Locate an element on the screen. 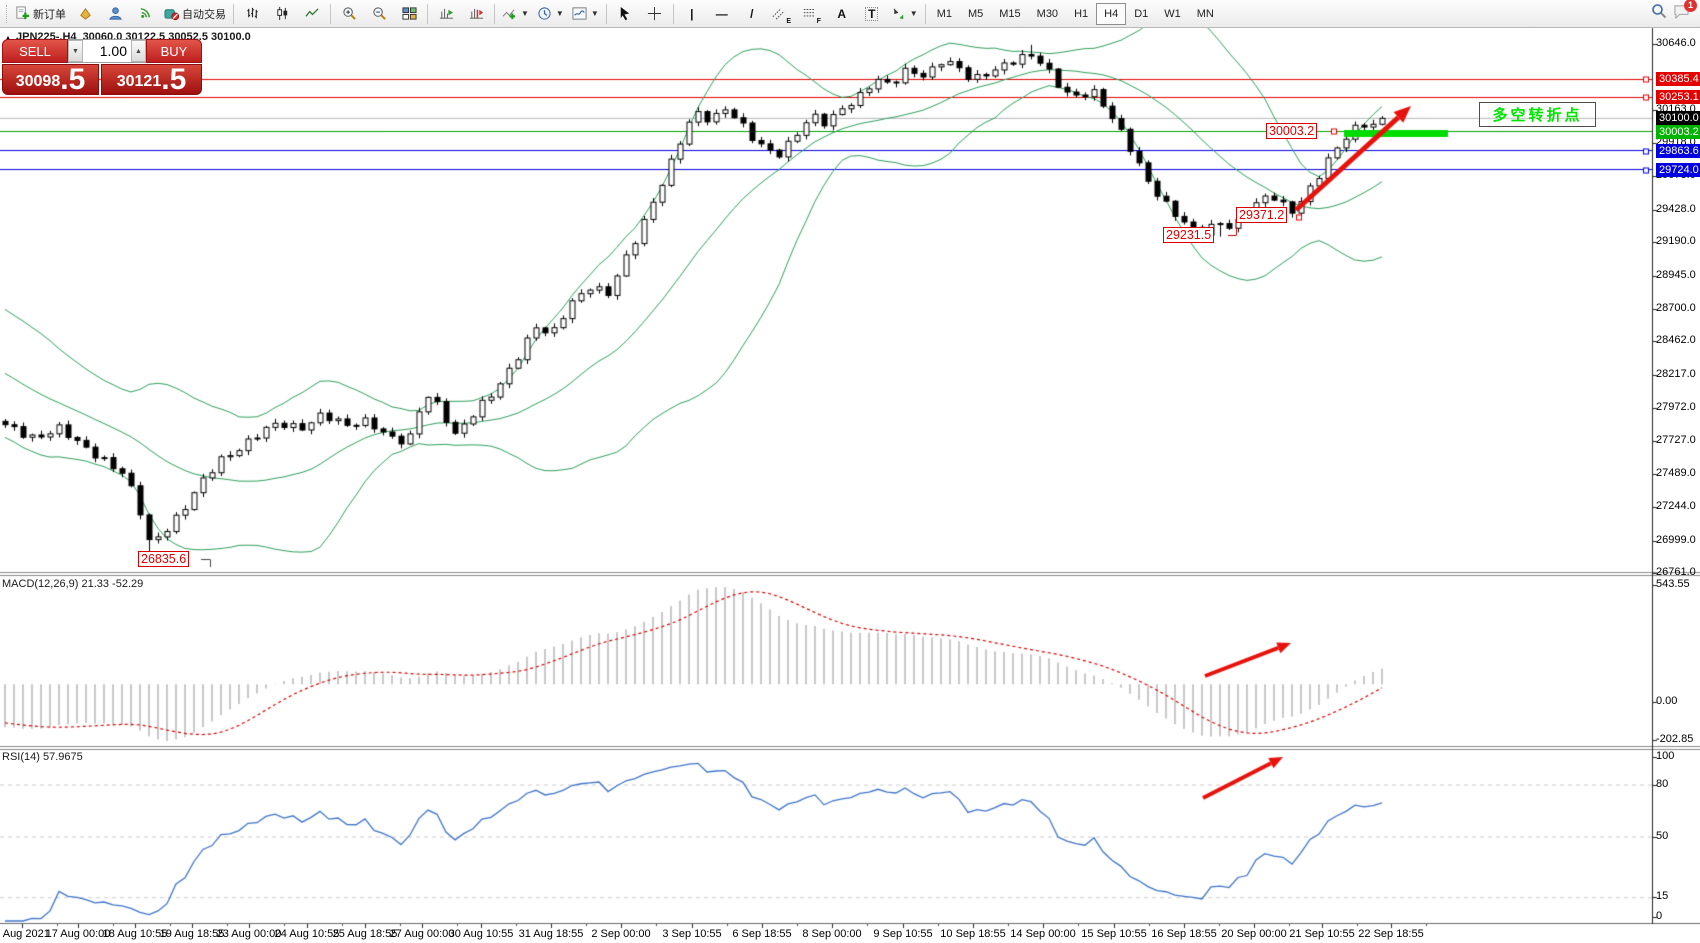 The height and width of the screenshot is (943, 1700). signals-icon is located at coordinates (145, 13).